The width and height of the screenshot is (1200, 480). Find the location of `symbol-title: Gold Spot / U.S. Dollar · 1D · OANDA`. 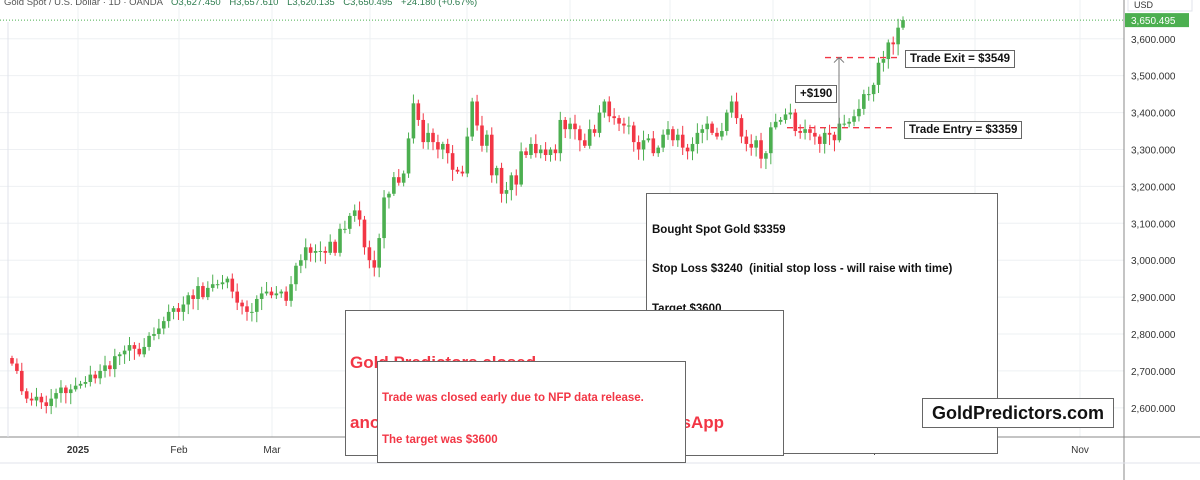

symbol-title: Gold Spot / U.S. Dollar · 1D · OANDA is located at coordinates (83, 4).